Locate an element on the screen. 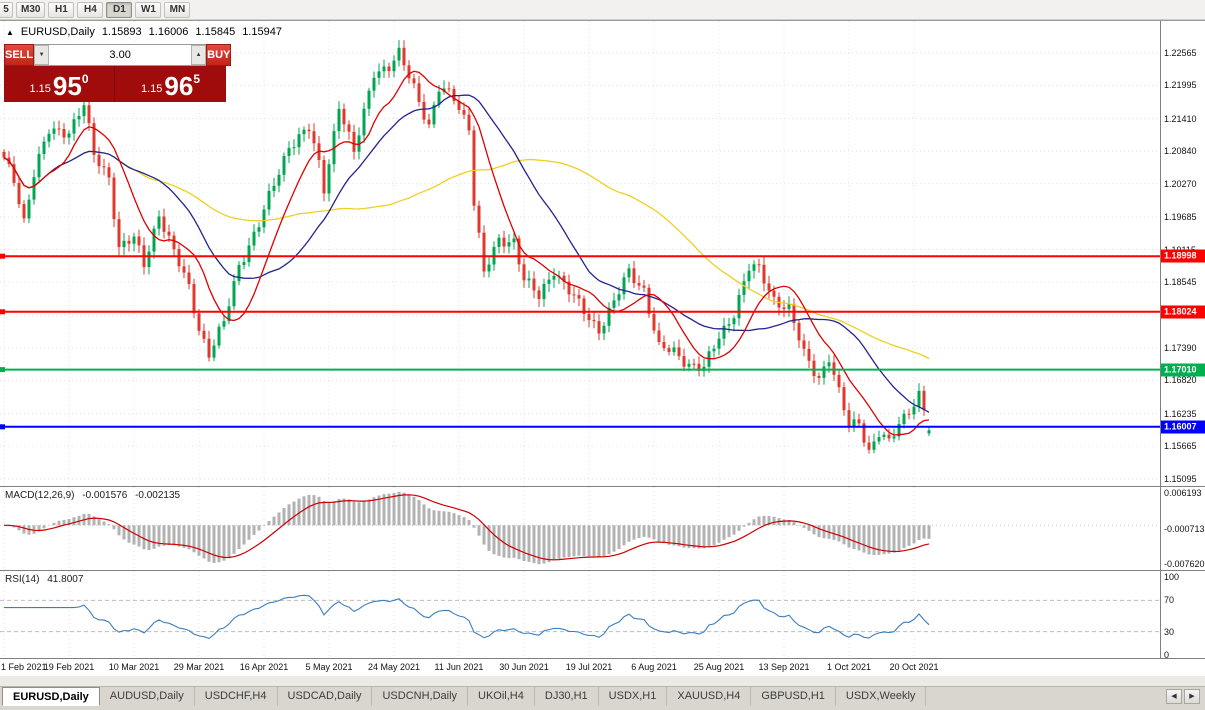  price-tick-label: 1.15665 is located at coordinates (1180, 446).